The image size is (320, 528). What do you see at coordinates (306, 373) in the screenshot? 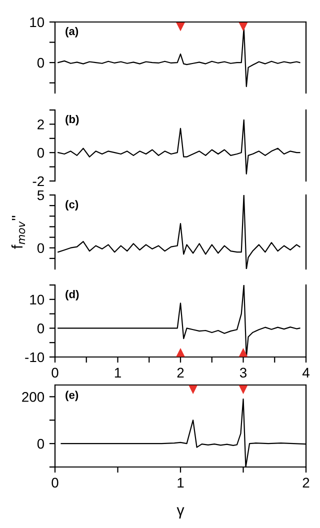
I see `x-tick-label: 4` at bounding box center [306, 373].